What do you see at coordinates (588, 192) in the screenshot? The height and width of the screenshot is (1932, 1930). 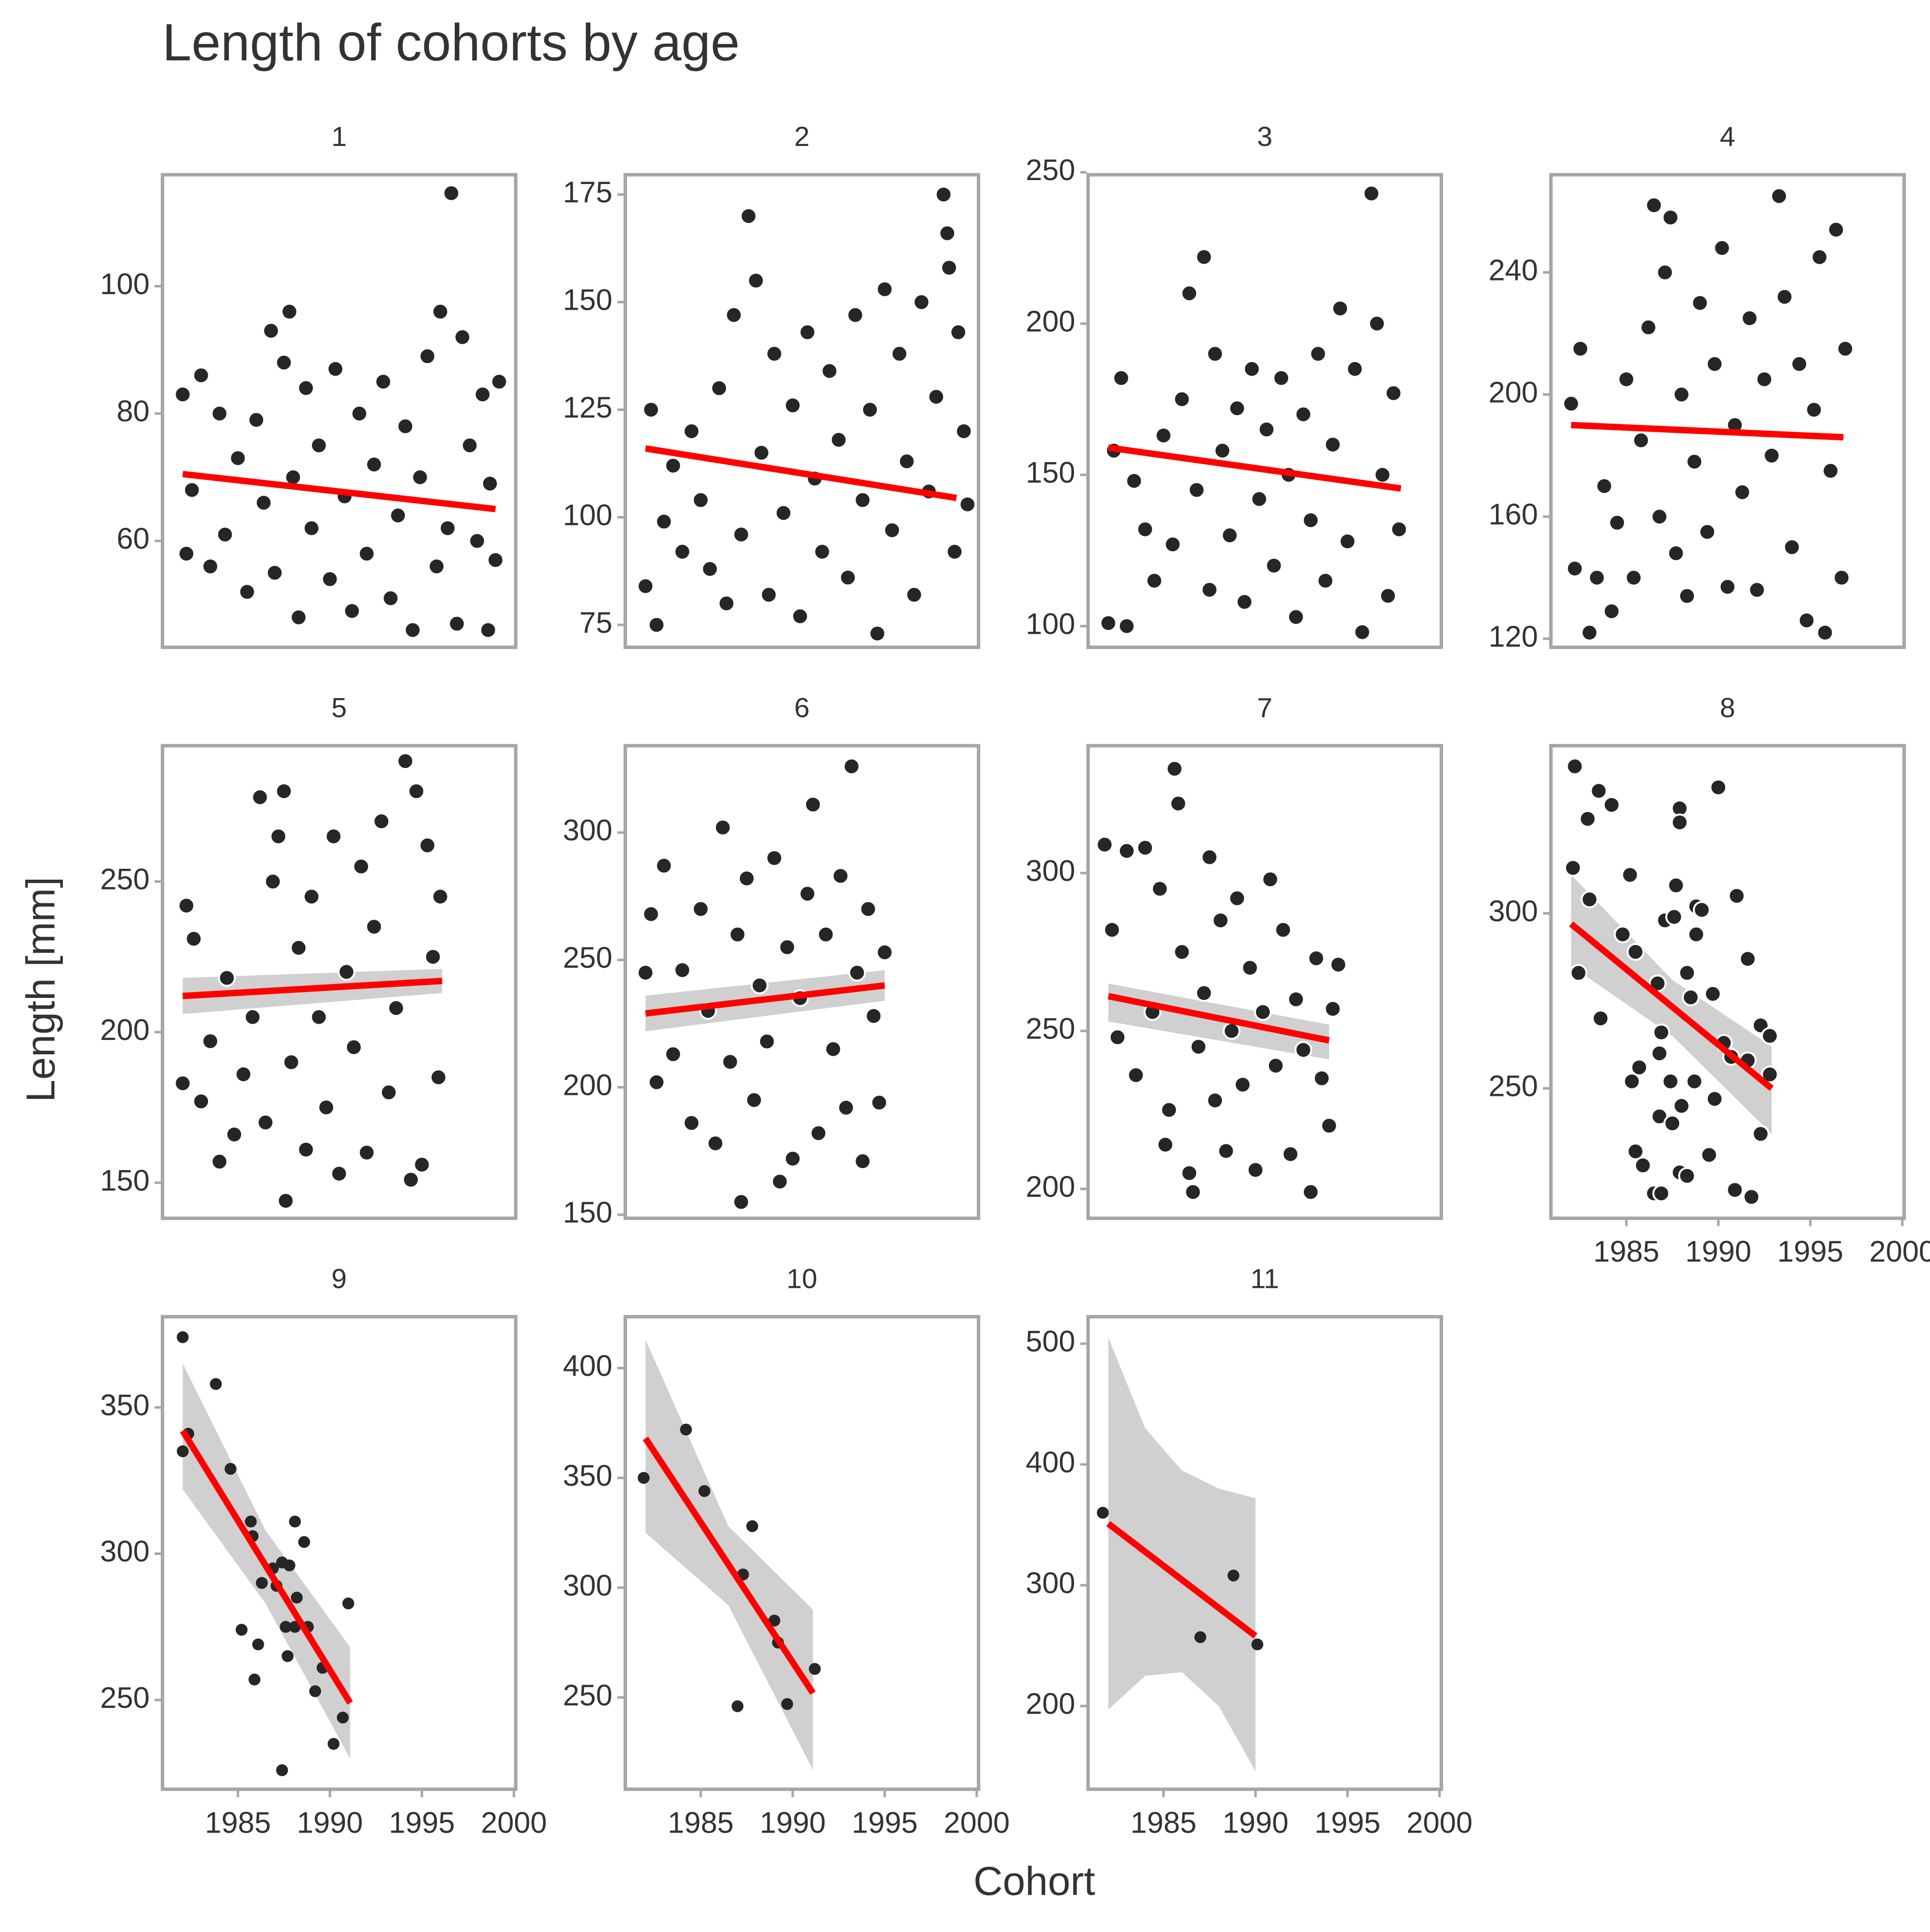 I see `y-tick-label: 175` at bounding box center [588, 192].